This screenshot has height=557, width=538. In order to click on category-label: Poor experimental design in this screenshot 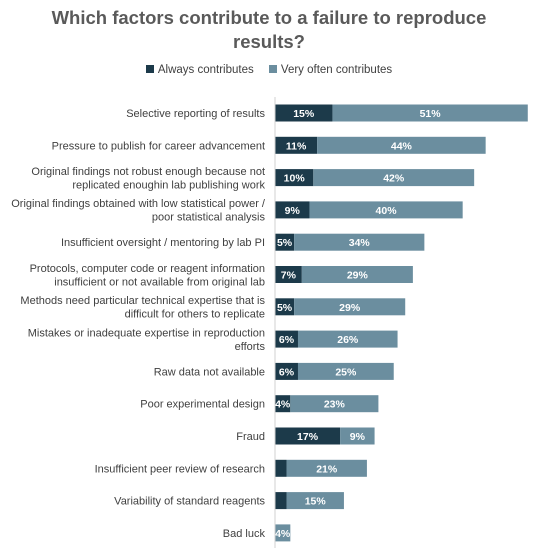, I will do `click(202, 405)`.